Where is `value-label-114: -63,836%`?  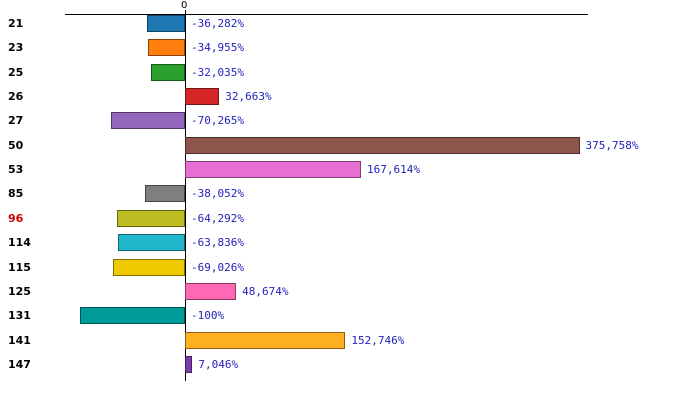
value-label-114: -63,836% is located at coordinates (217, 243).